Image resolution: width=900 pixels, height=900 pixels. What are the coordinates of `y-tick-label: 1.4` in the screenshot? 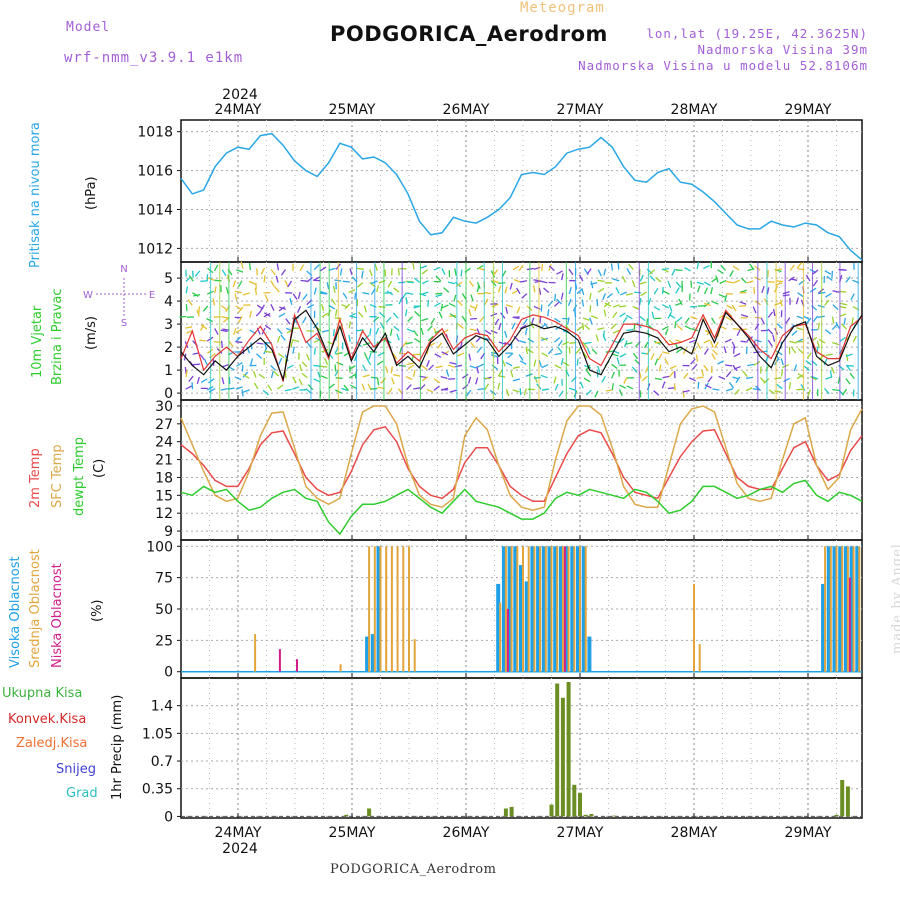 It's located at (162, 707).